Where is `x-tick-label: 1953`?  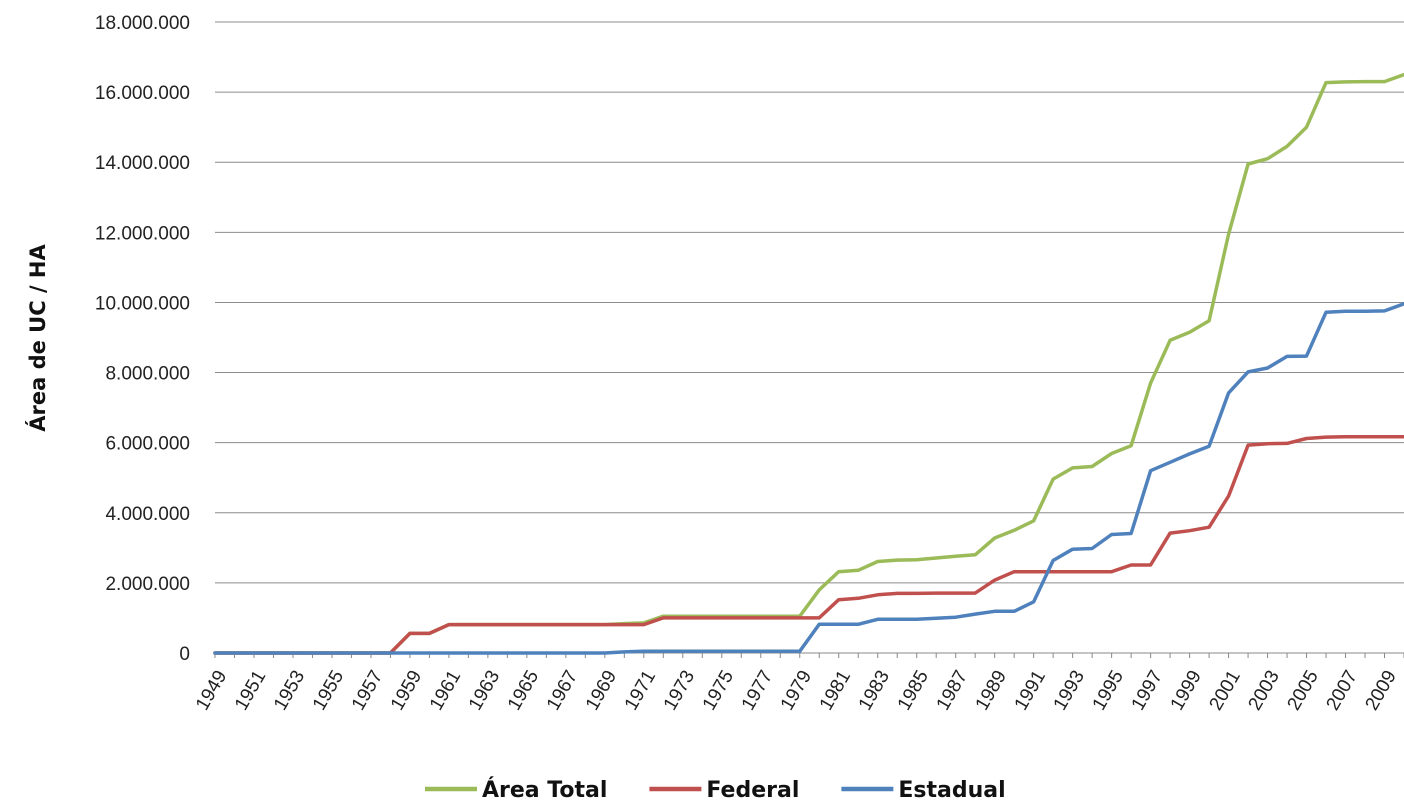
x-tick-label: 1953 is located at coordinates (289, 690).